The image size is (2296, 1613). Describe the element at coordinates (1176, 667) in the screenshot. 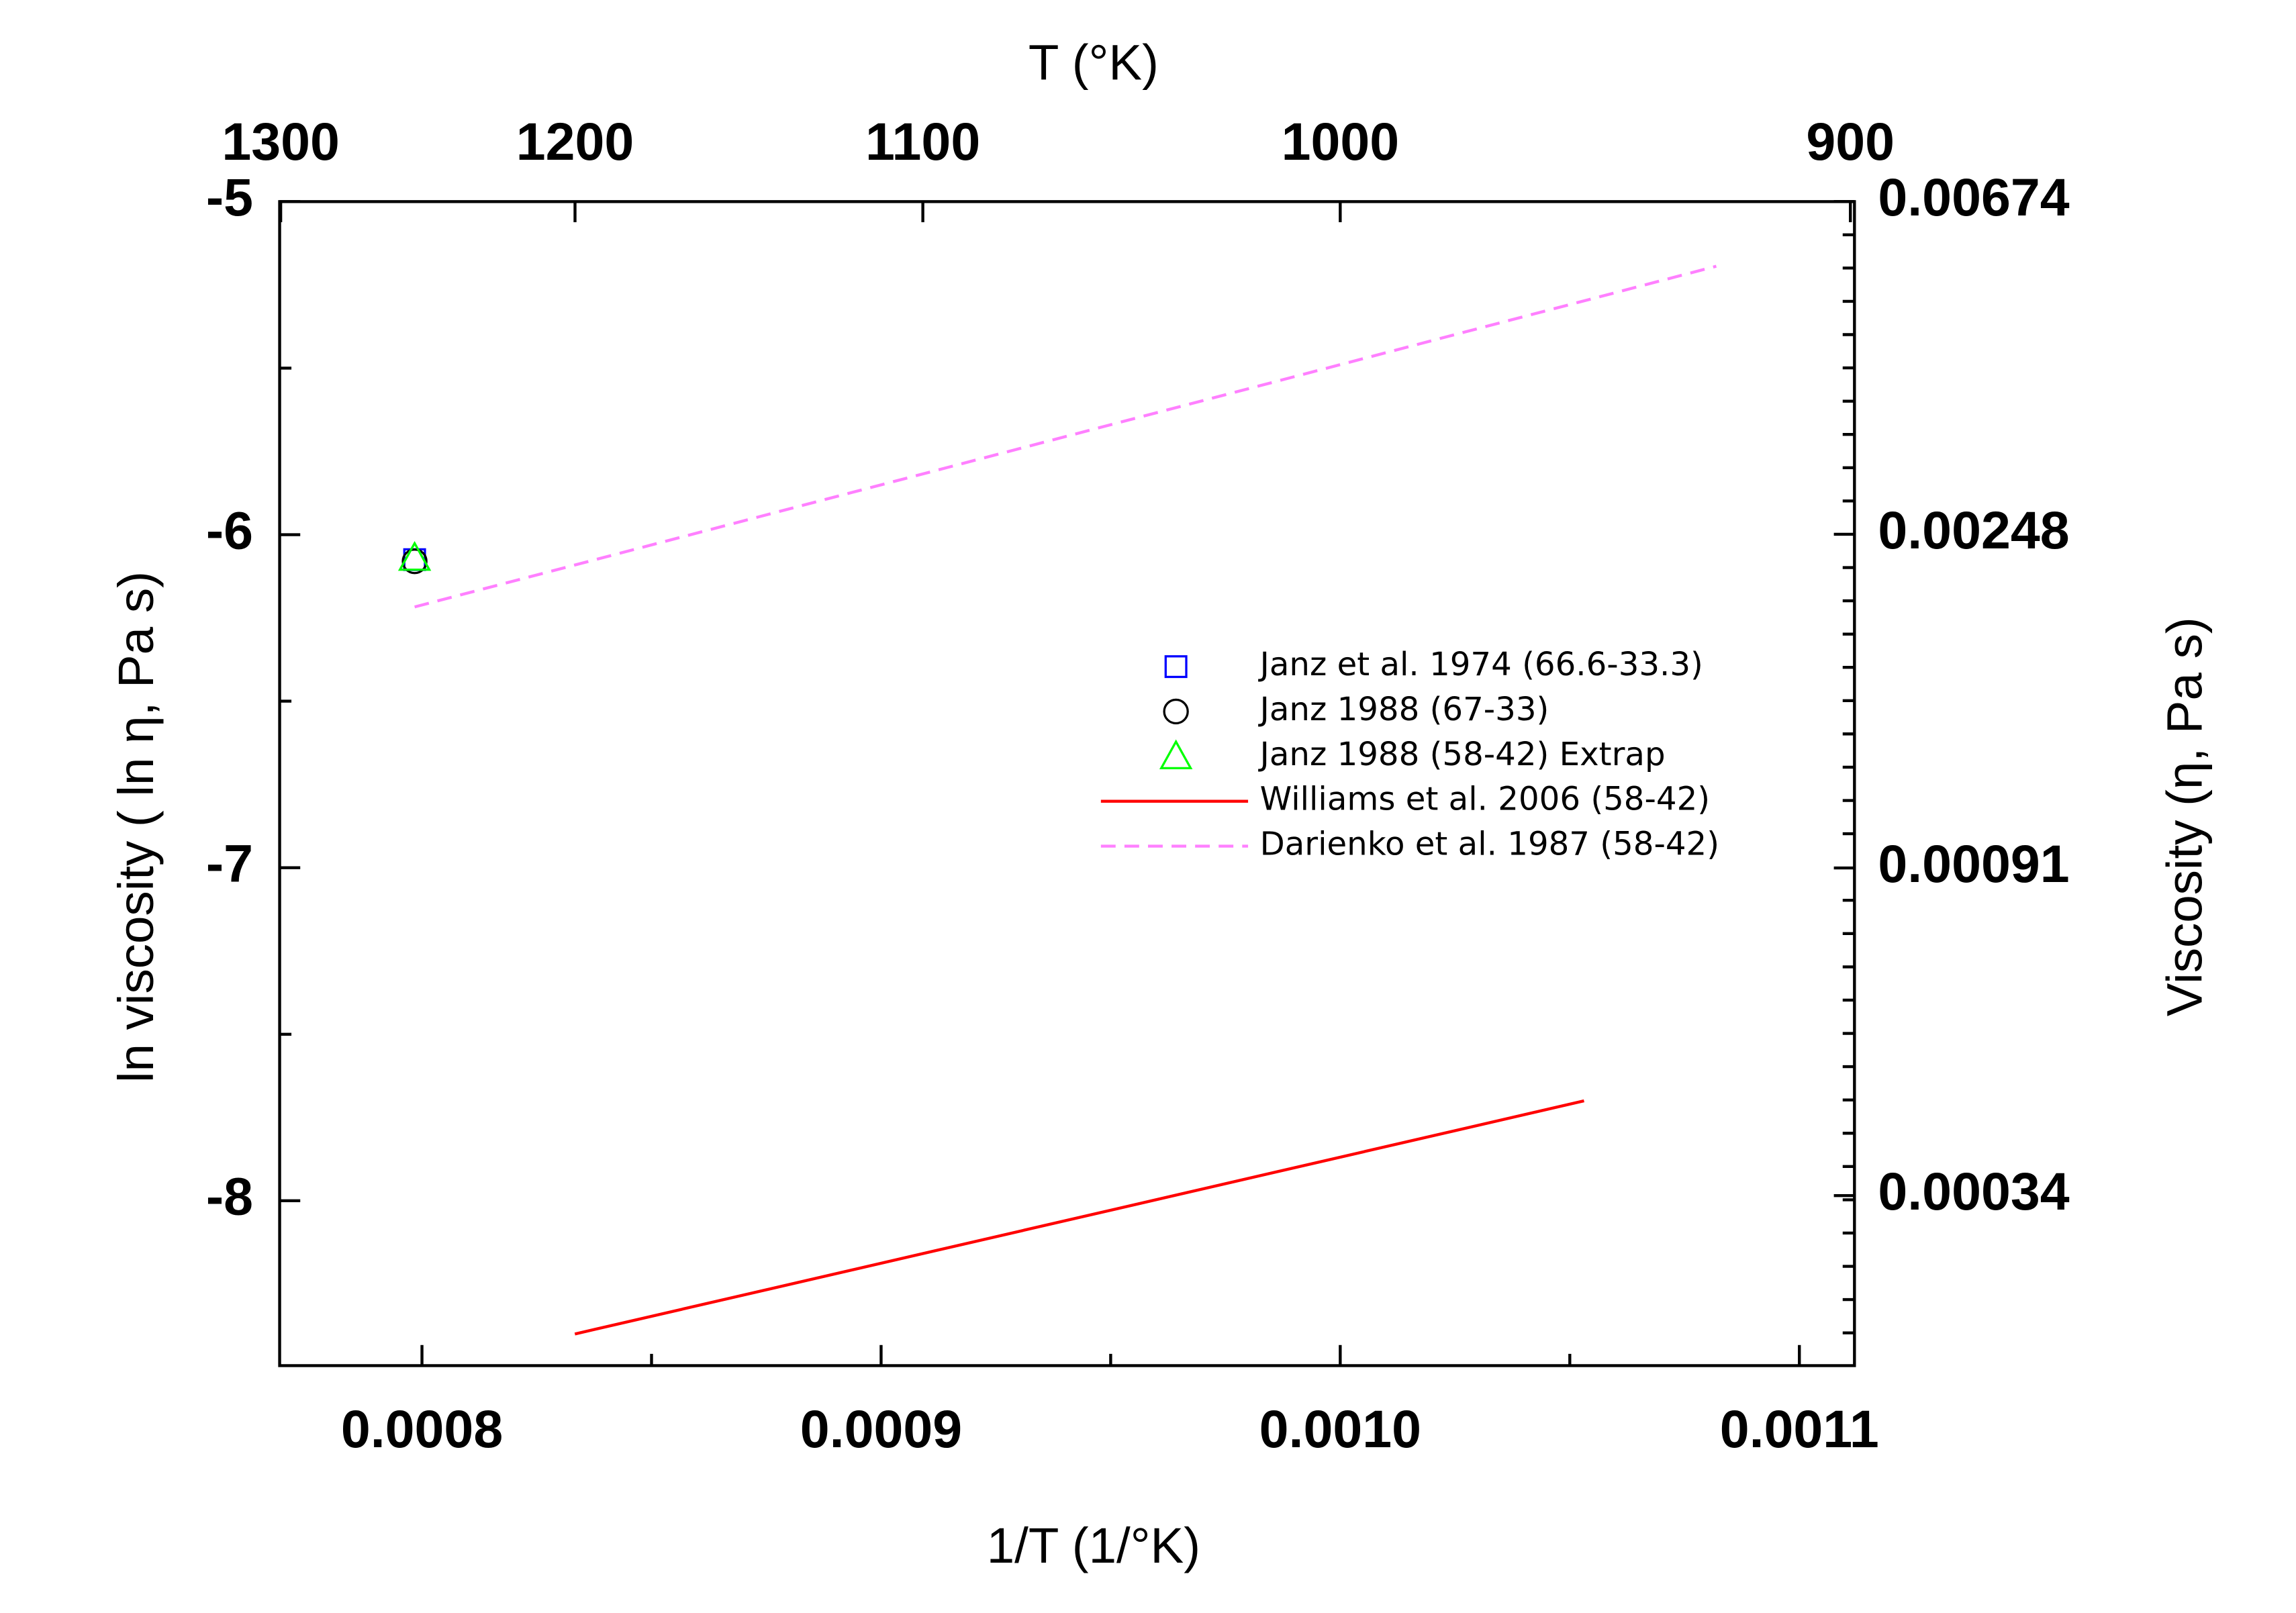

I see `square-marker` at that location.